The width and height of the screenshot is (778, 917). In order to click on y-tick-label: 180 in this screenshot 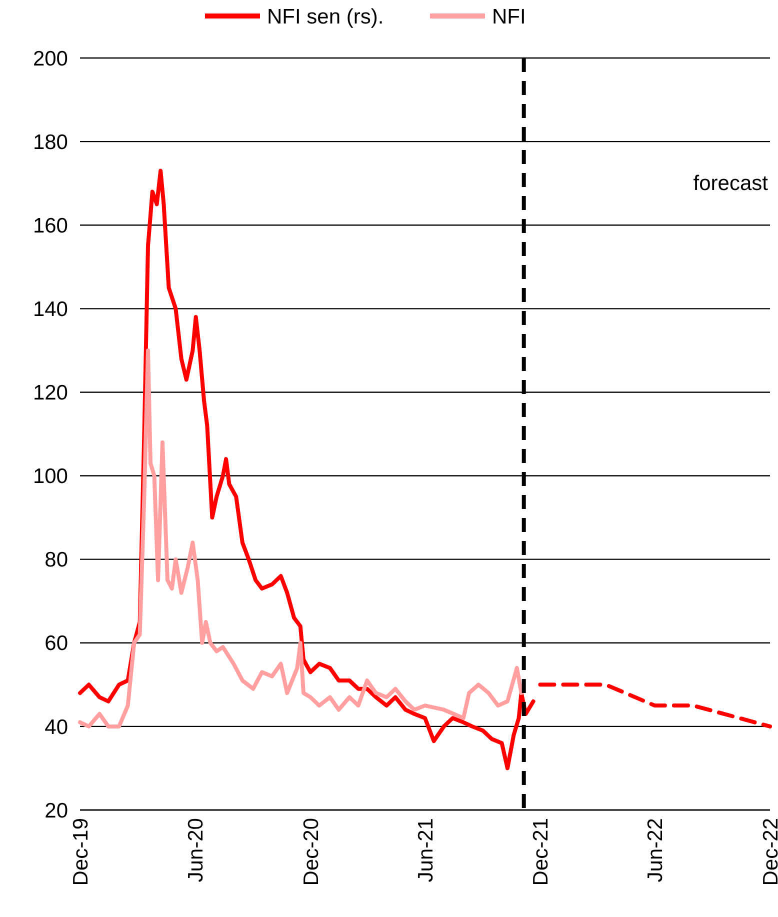, I will do `click(50, 142)`.